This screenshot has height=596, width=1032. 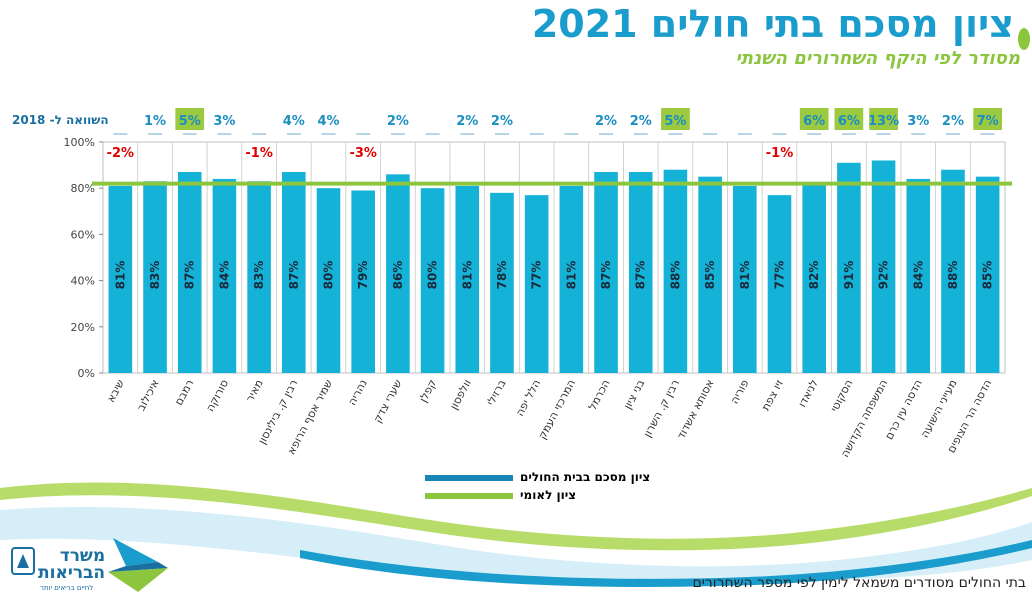 What do you see at coordinates (155, 121) in the screenshot?
I see `change-label: 1%` at bounding box center [155, 121].